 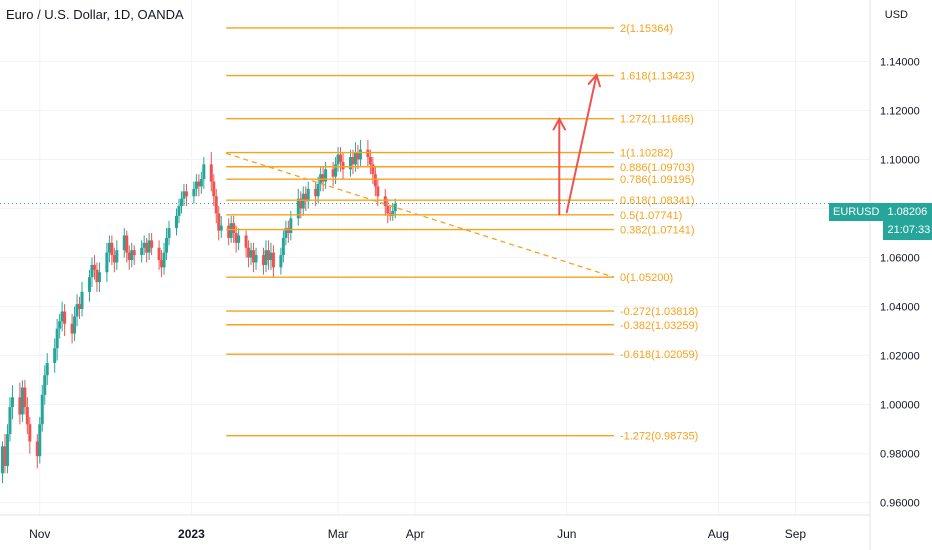 What do you see at coordinates (659, 437) in the screenshot?
I see `fib-level-label: -1.272(0.98735)` at bounding box center [659, 437].